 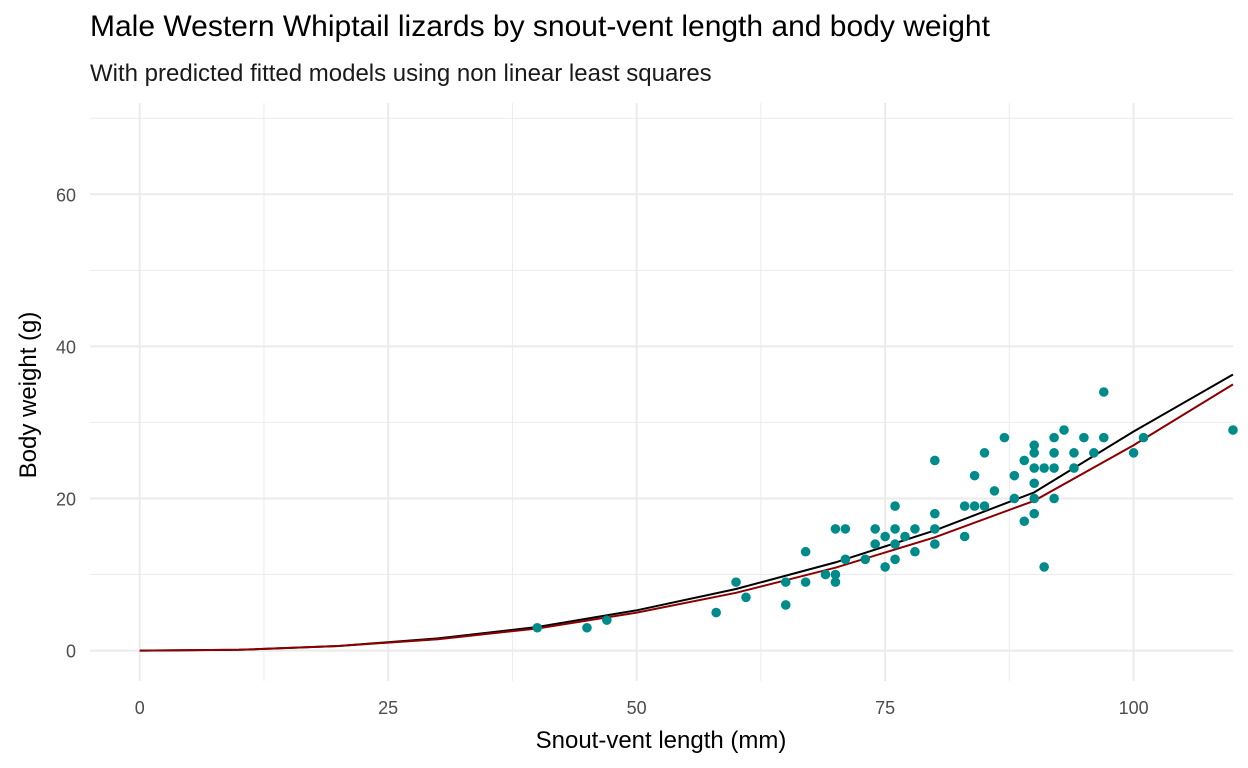 What do you see at coordinates (140, 708) in the screenshot?
I see `x-tick-label: 0` at bounding box center [140, 708].